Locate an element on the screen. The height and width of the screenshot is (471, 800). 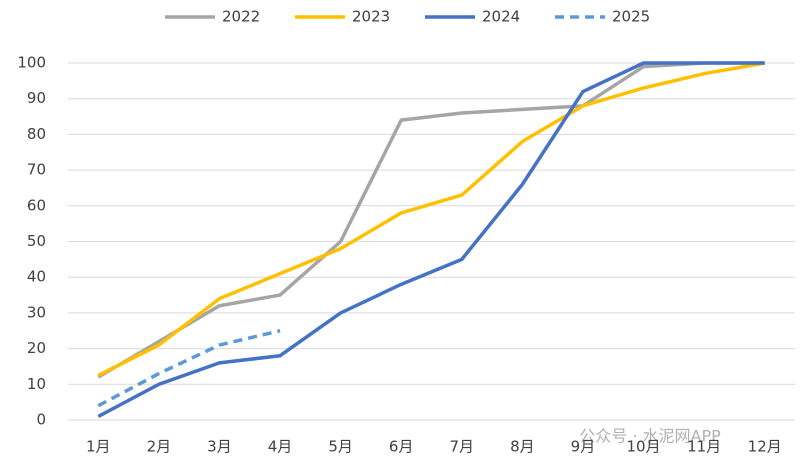
y-tick-label: 70 is located at coordinates (36, 170).